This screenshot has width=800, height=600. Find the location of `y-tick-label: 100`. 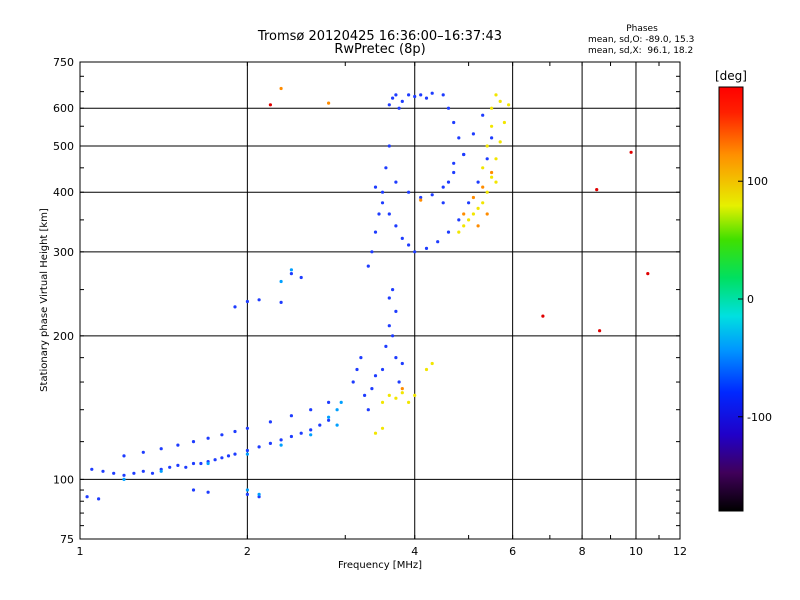

y-tick-label: 100 is located at coordinates (63, 479).